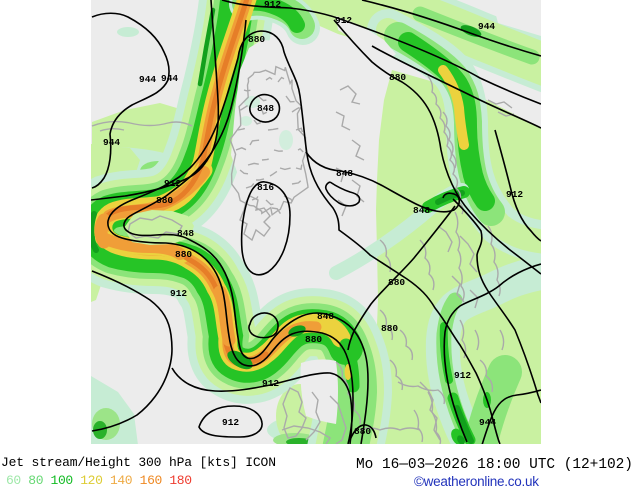  I want to click on svg-text: ©weatheronline.co.uk, so click(476, 481).